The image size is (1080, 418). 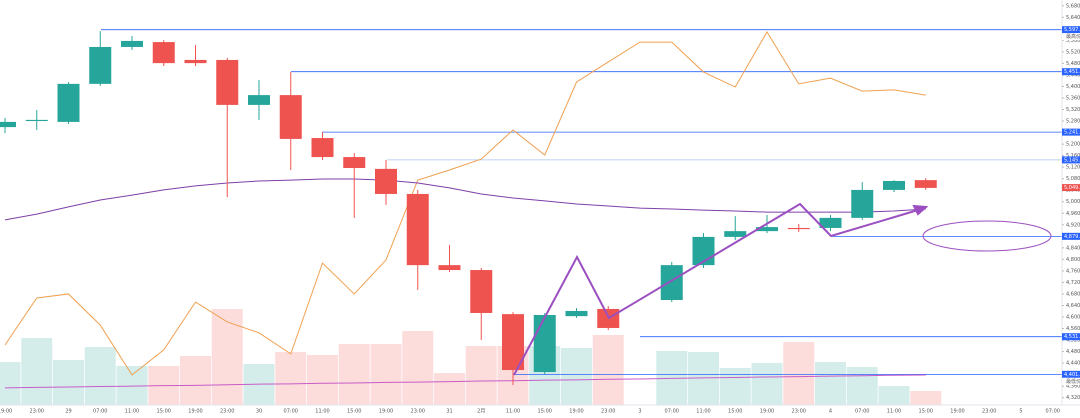 What do you see at coordinates (1073, 294) in the screenshot?
I see `y-tick-label: 4,680.00` at bounding box center [1073, 294].